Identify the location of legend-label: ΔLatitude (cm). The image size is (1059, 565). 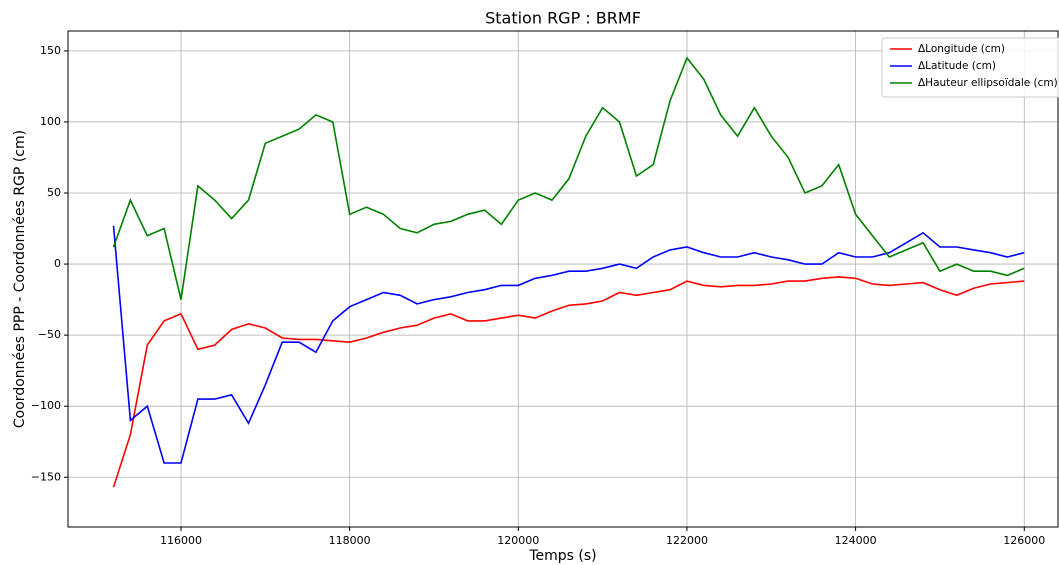
(957, 66).